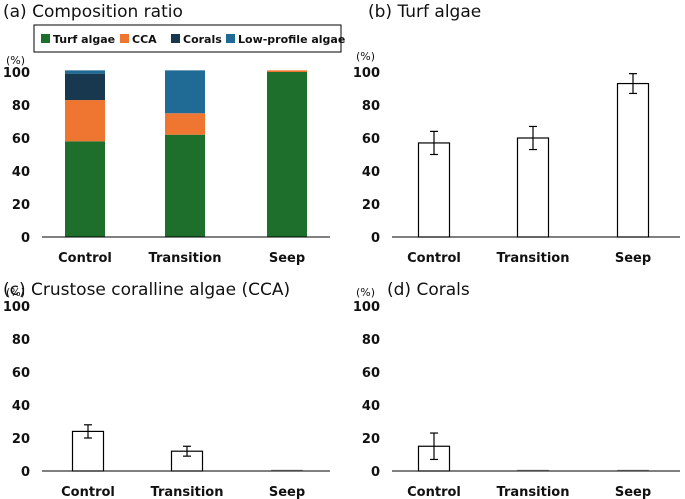 This screenshot has height=499, width=685. What do you see at coordinates (633, 258) in the screenshot?
I see `panel-b-x-tick-label: Seep` at bounding box center [633, 258].